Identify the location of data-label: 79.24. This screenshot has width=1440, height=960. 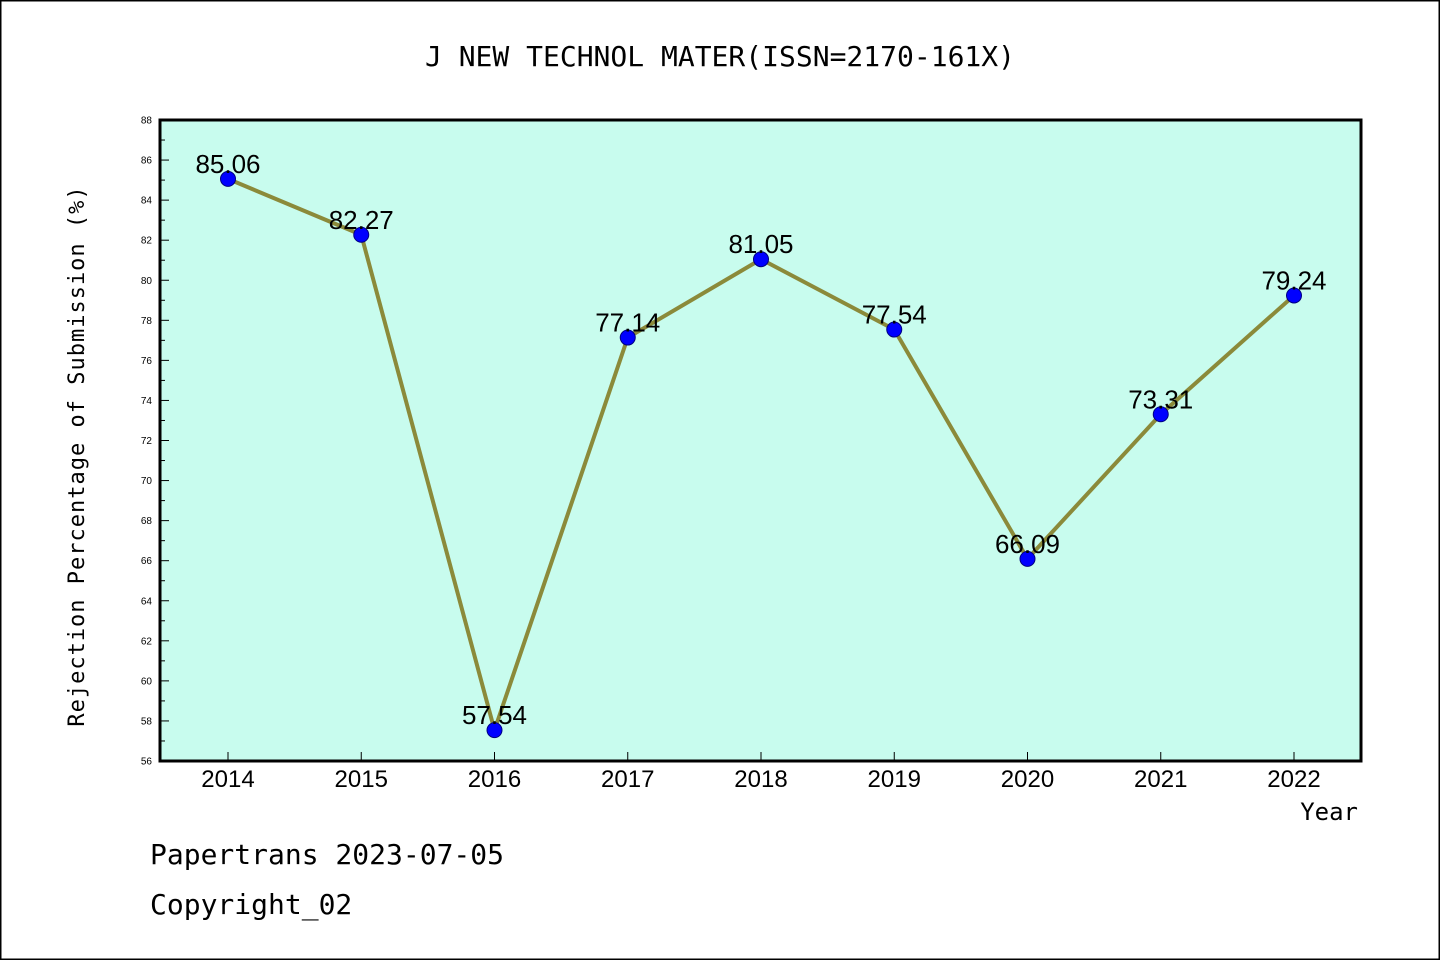
(1293, 280).